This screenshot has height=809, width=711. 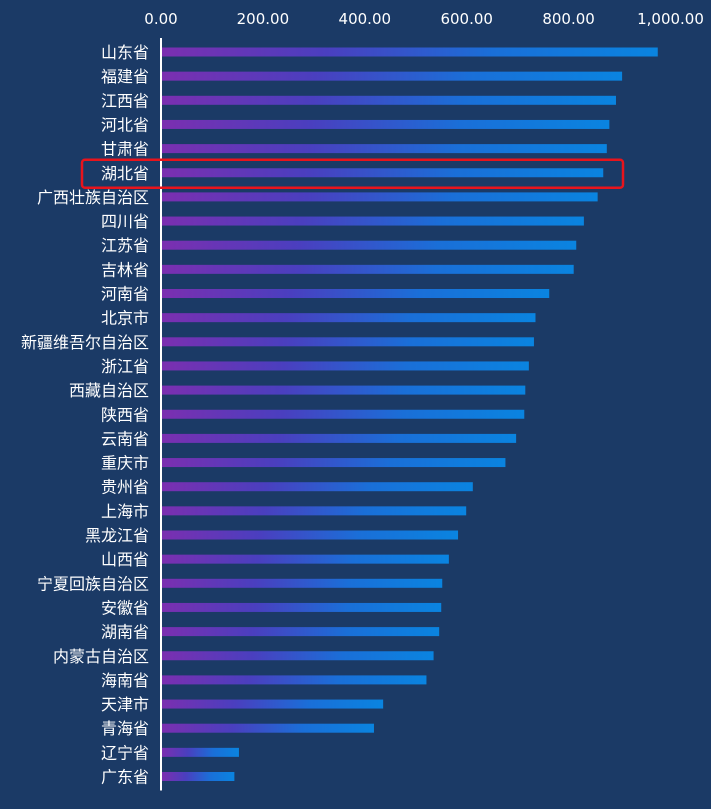 I want to click on x-tick-label: 0.00, so click(x=160, y=19).